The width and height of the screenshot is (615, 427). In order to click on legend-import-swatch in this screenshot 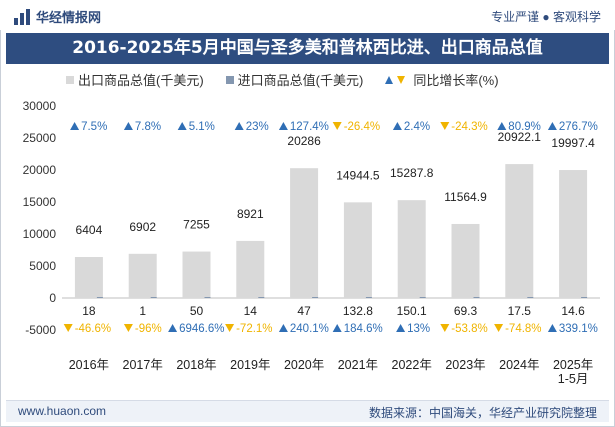, I will do `click(229, 79)`.